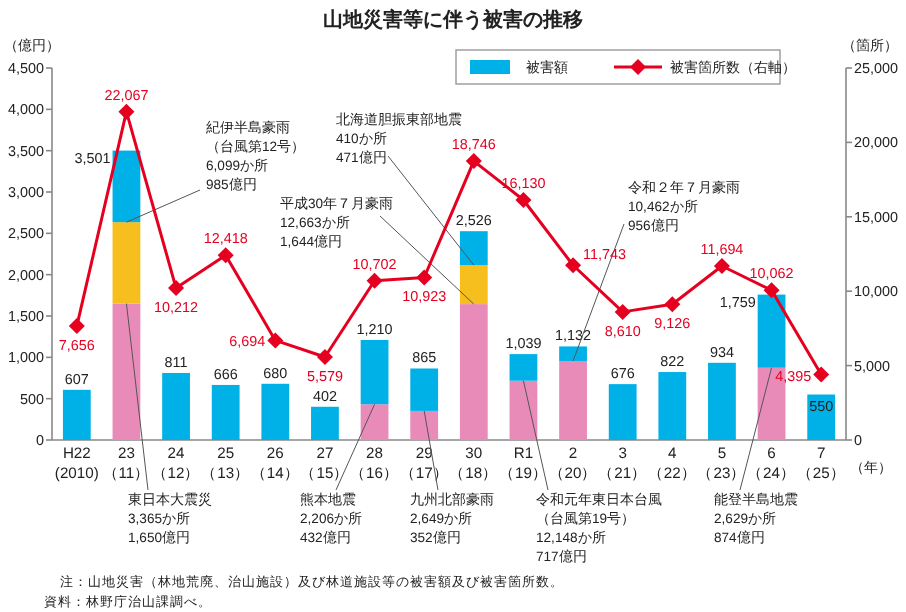 Image resolution: width=906 pixels, height=612 pixels. I want to click on title: 山地災害等に伴う被害の推移, so click(453, 21).